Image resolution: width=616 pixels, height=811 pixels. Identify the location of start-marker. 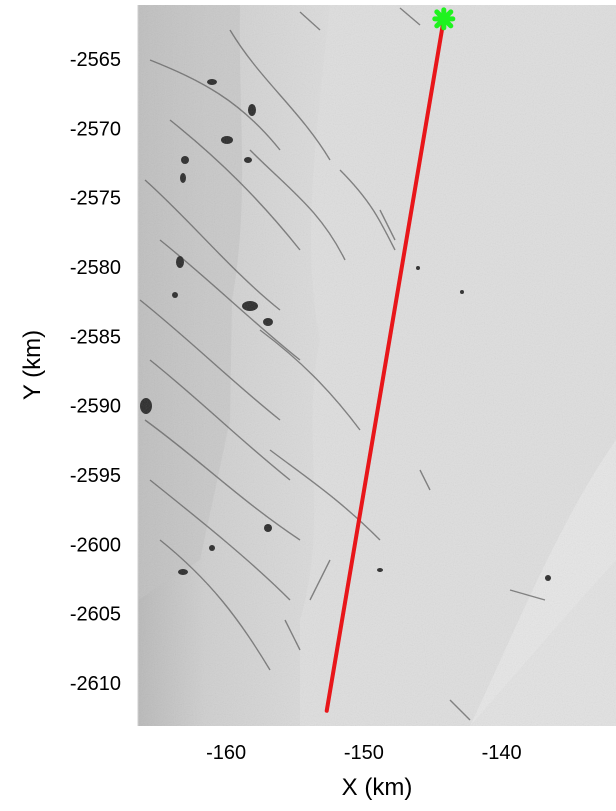
(444, 19).